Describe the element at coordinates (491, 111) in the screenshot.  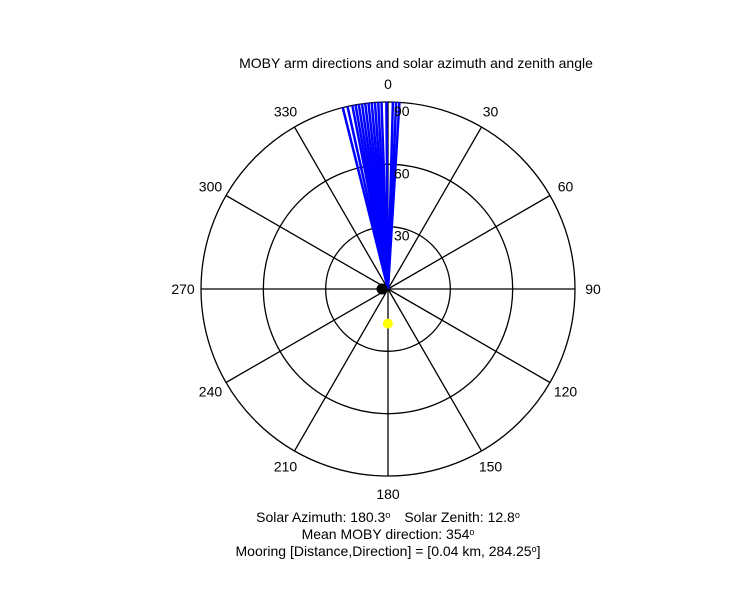
I see `angle-tick-label: 30` at that location.